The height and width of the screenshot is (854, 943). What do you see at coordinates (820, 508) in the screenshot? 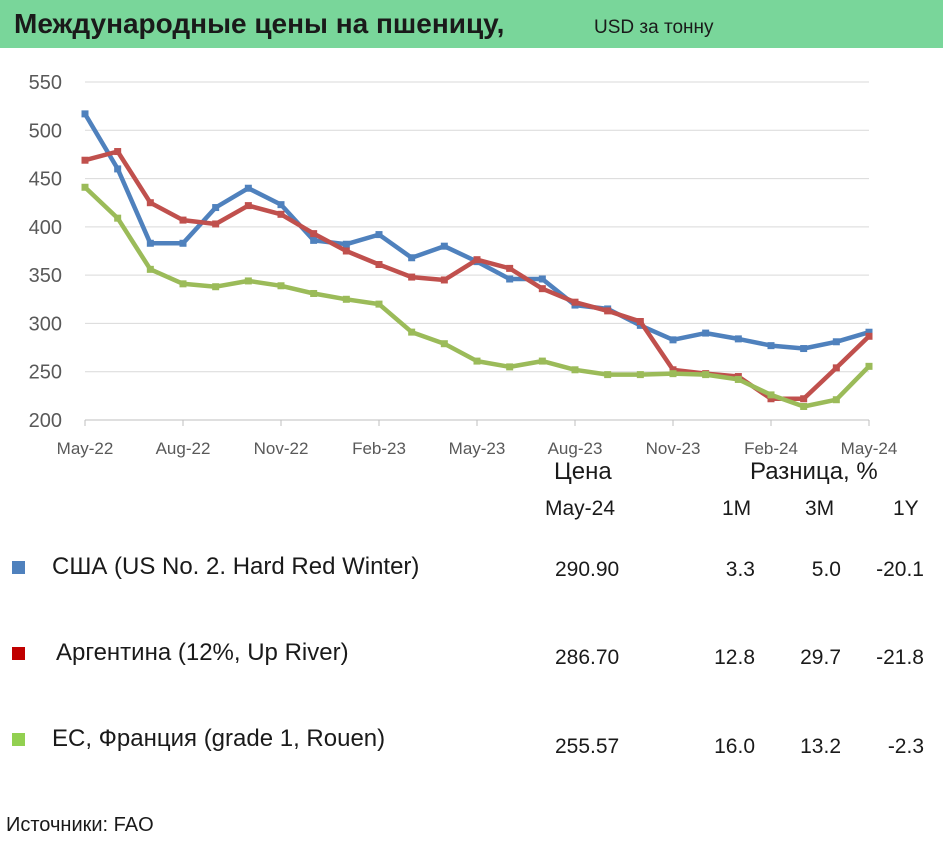
I see `col-3m-header: 3M` at bounding box center [820, 508].